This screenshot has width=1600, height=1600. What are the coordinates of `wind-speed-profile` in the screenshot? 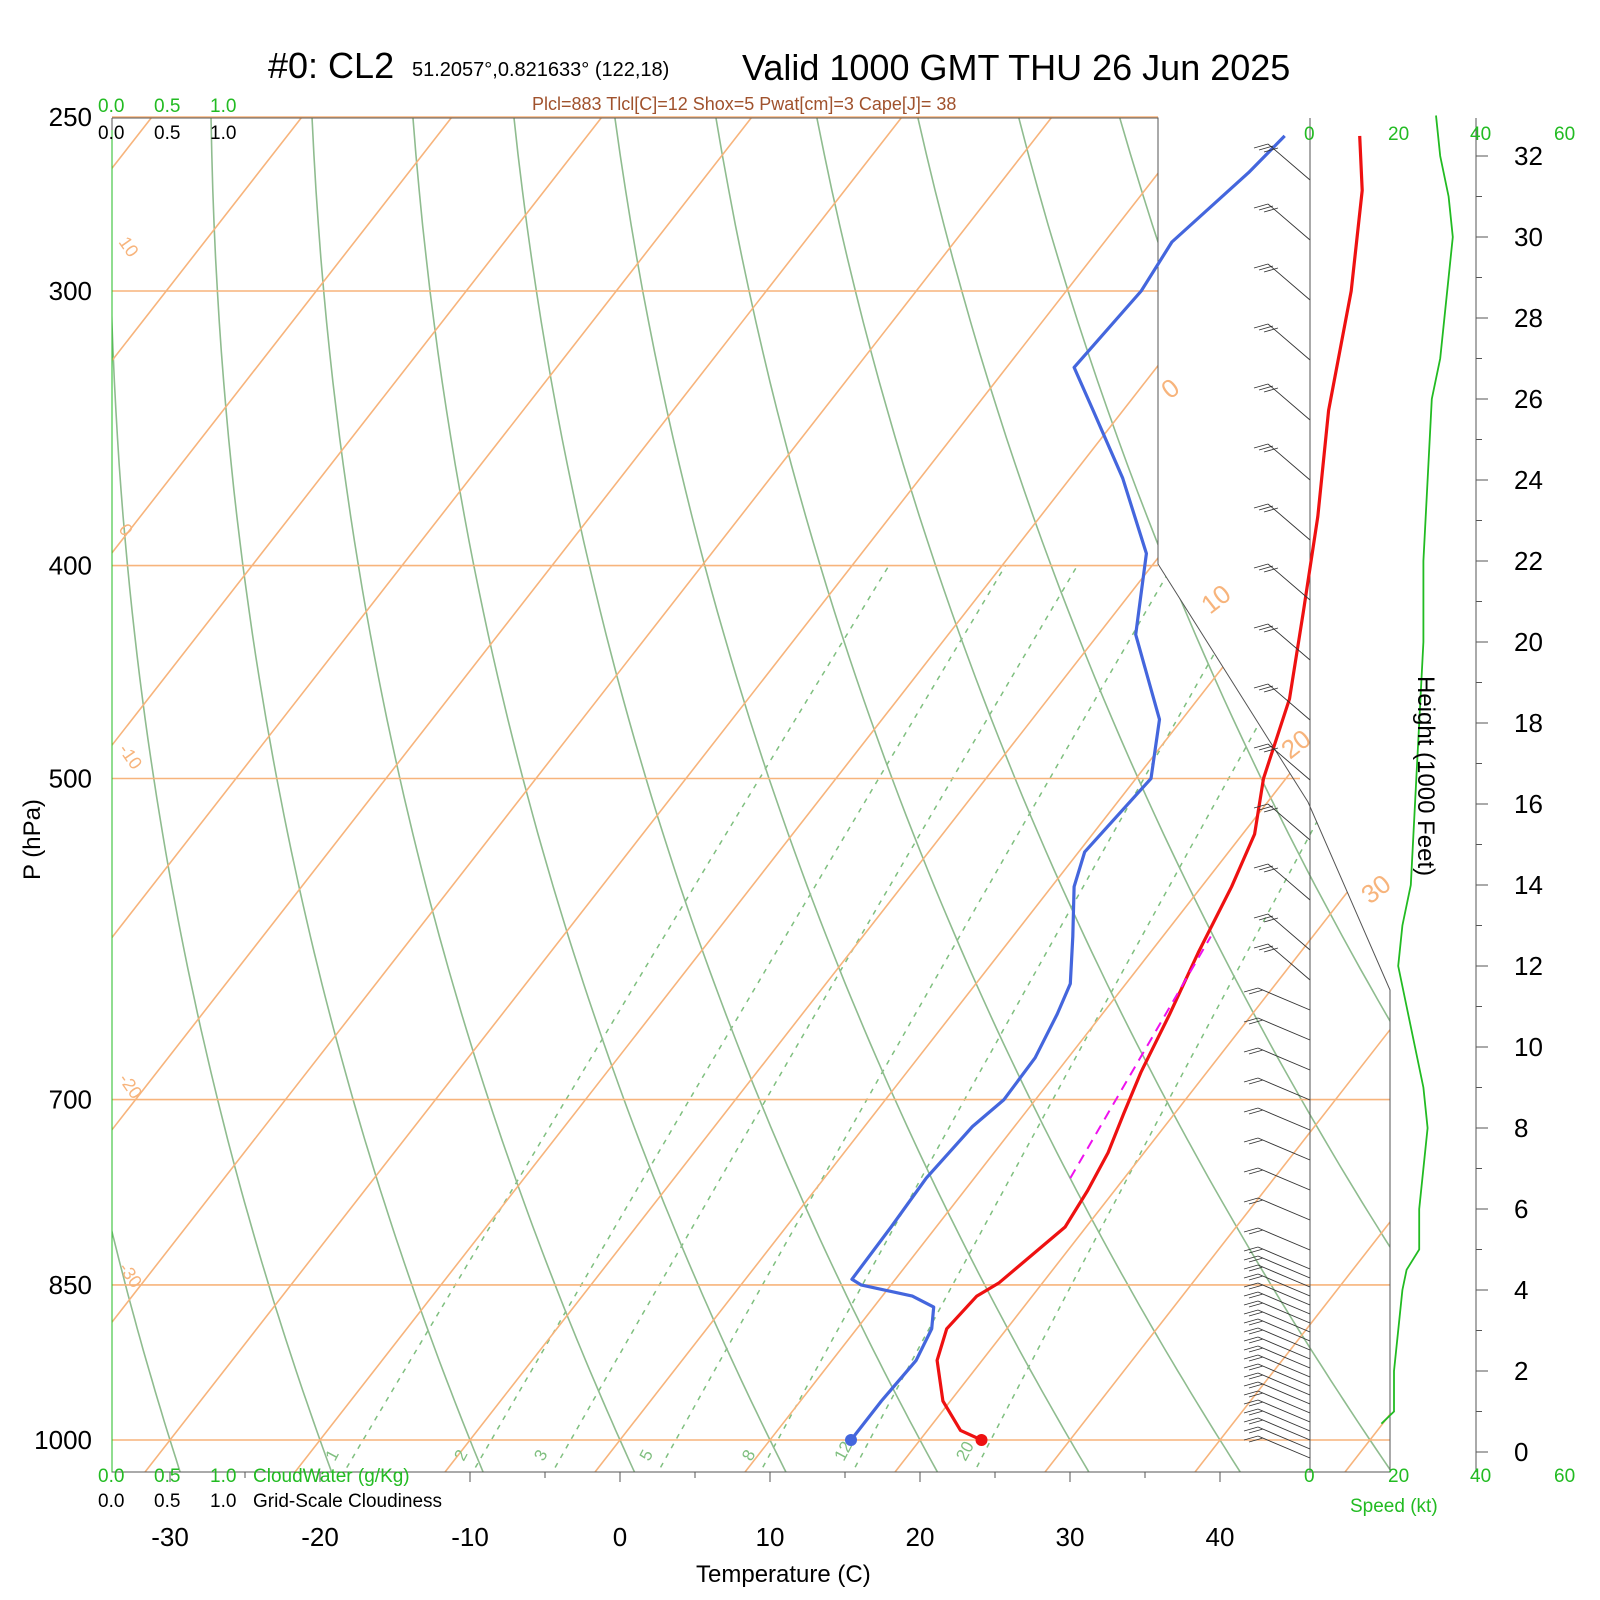 It's located at (1417, 770).